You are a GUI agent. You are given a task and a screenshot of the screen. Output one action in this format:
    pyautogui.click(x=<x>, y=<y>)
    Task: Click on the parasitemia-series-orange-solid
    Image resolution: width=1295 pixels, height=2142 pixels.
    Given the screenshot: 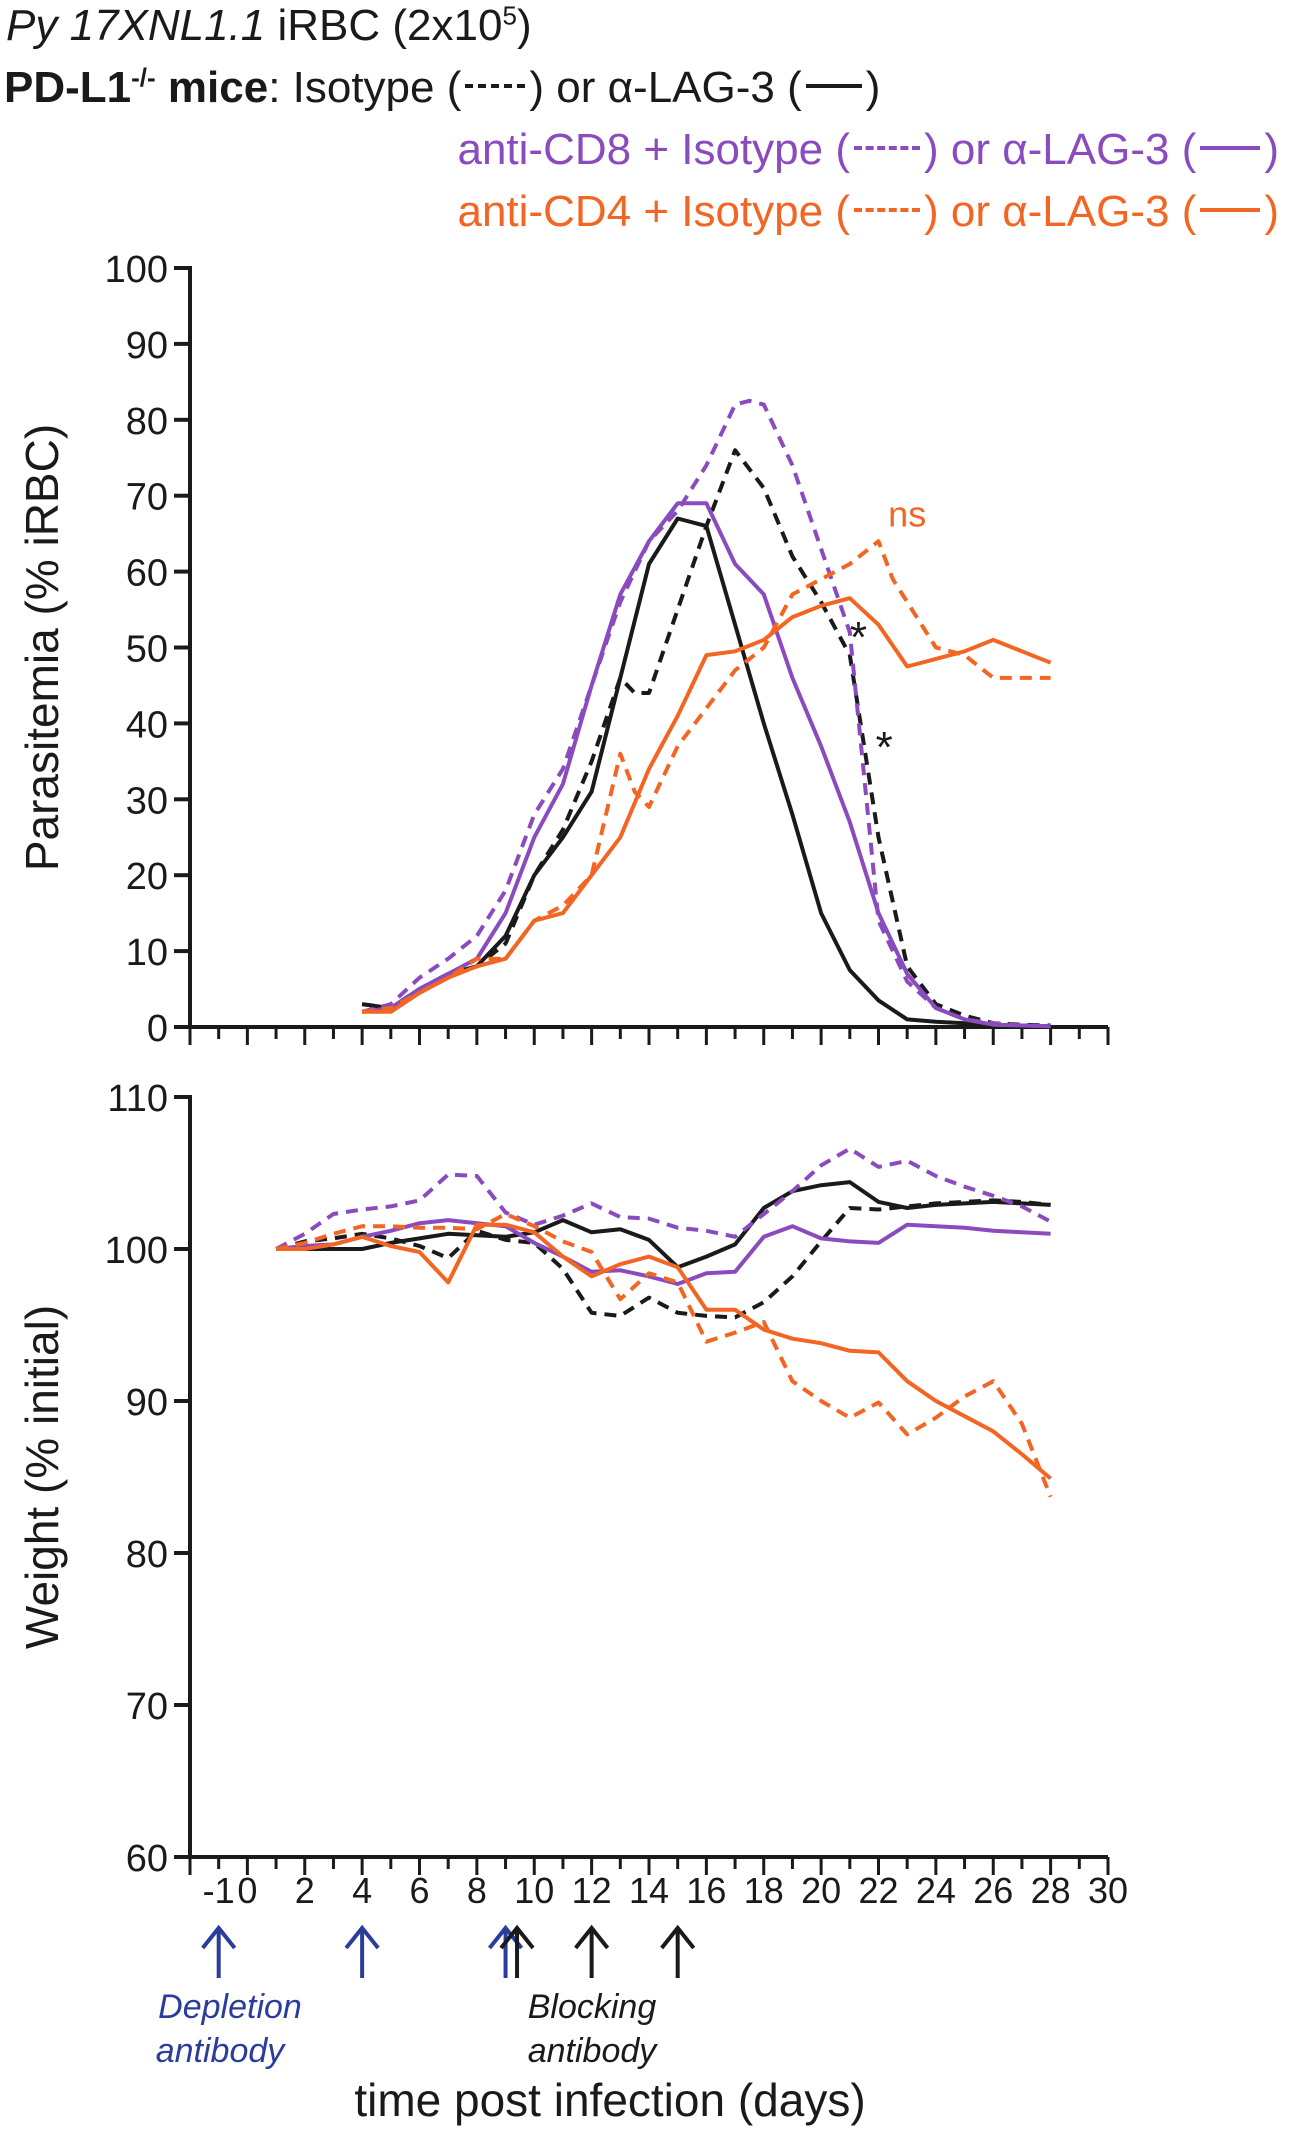 What is the action you would take?
    pyautogui.click(x=707, y=805)
    